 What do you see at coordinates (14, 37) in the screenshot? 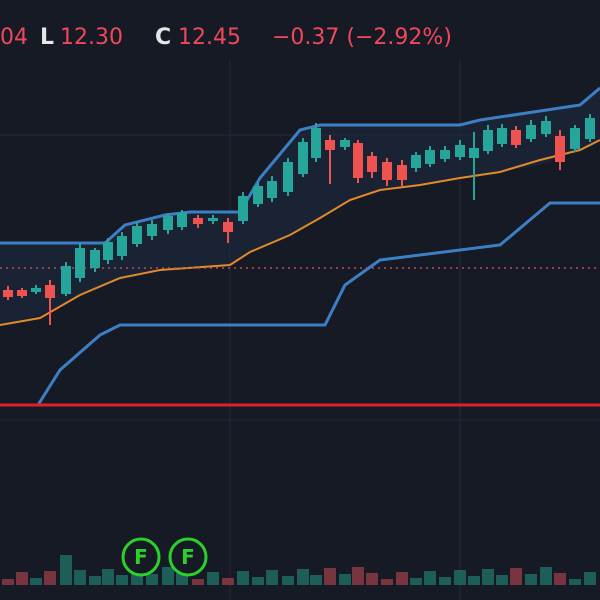
I see `open-value: 04` at bounding box center [14, 37].